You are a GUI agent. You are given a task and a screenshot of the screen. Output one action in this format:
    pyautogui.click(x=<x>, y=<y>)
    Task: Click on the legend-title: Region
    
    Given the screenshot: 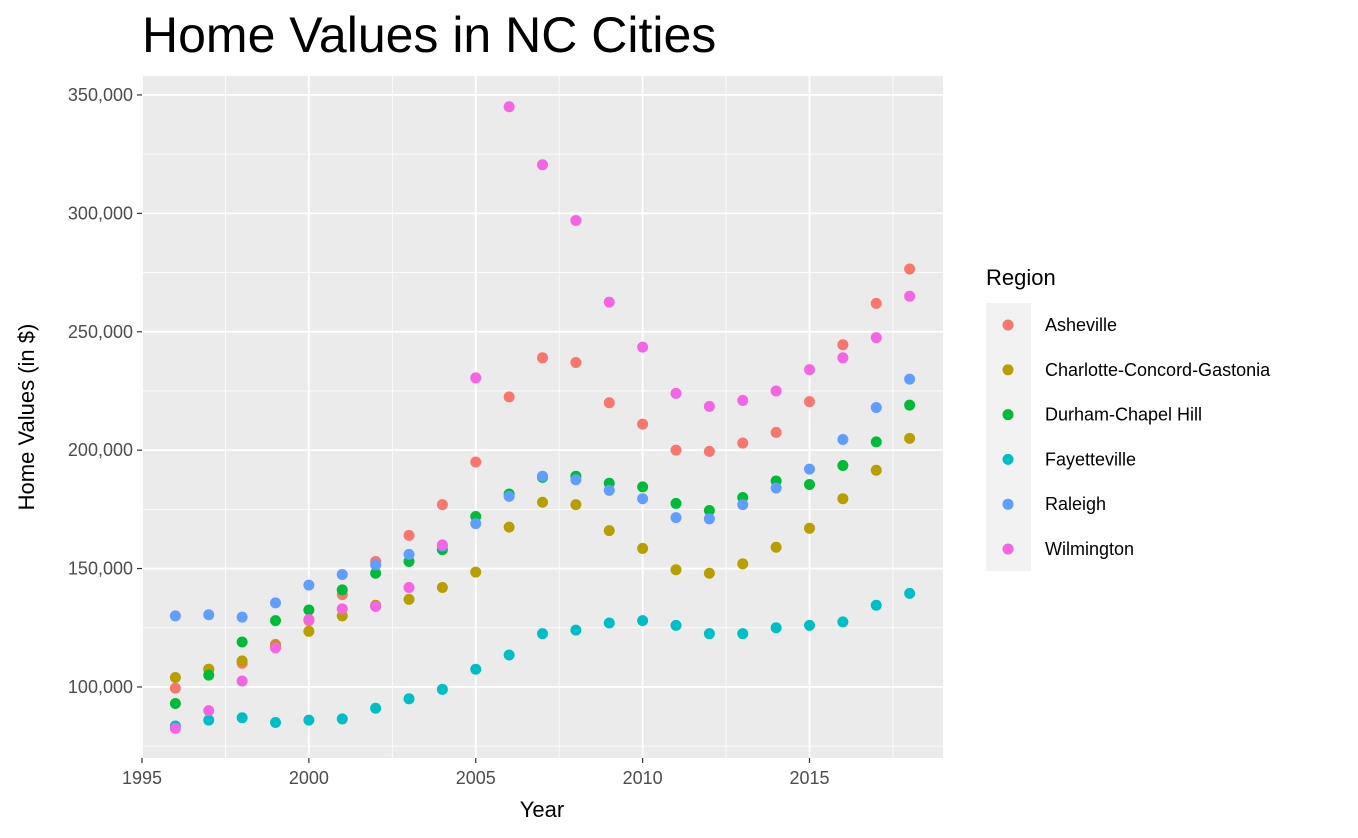 What is the action you would take?
    pyautogui.click(x=1021, y=277)
    